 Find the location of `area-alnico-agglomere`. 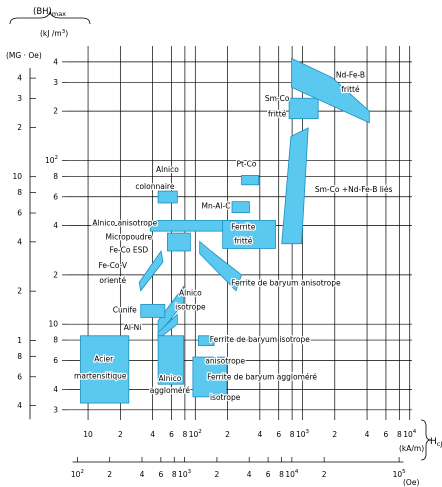

area-alnico-agglomere is located at coordinates (171, 360).